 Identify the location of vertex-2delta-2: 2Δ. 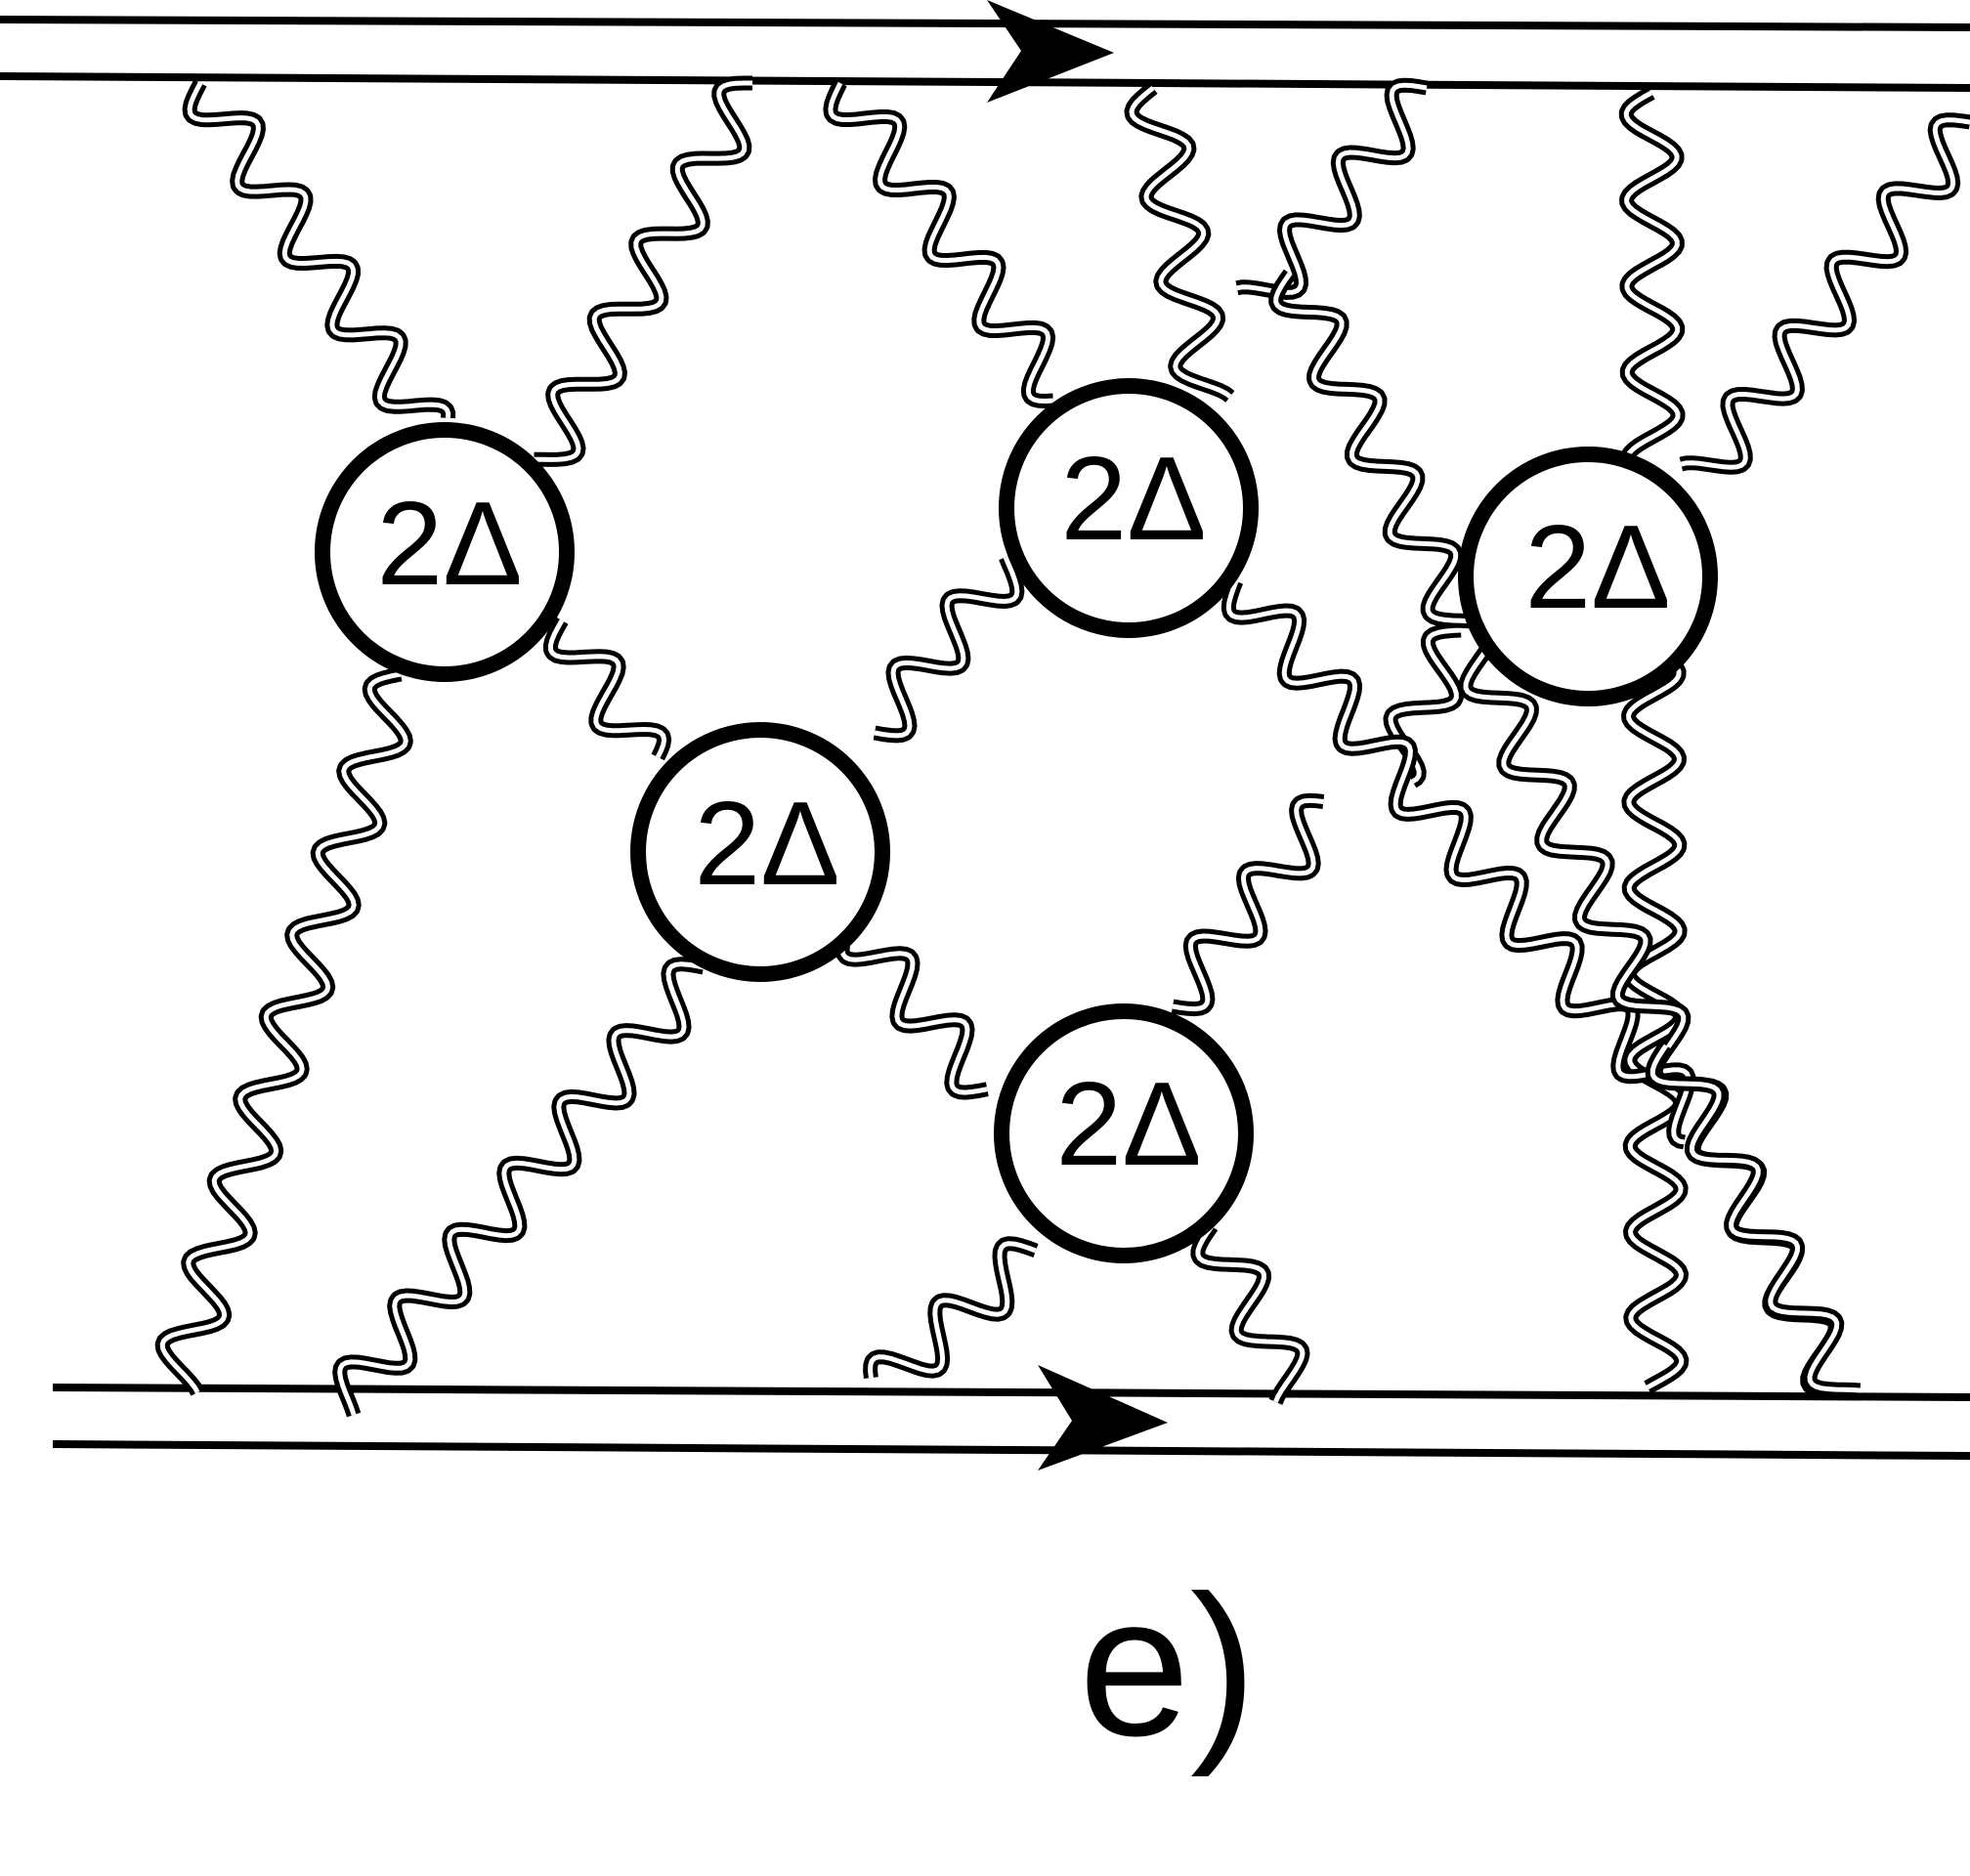
(1129, 508).